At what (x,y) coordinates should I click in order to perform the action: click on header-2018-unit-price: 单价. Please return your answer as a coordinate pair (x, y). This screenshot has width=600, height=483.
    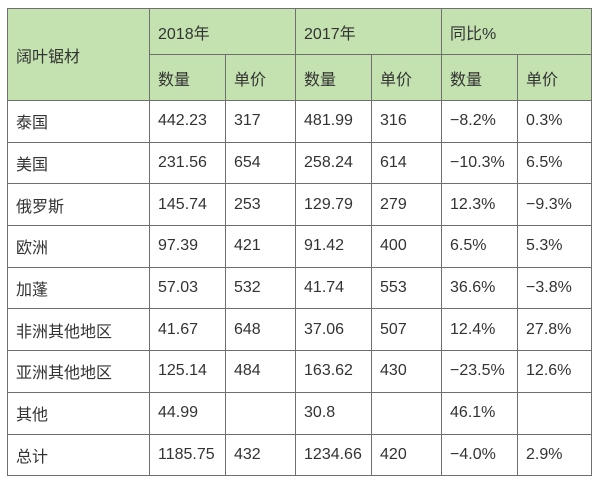
    Looking at the image, I should click on (260, 77).